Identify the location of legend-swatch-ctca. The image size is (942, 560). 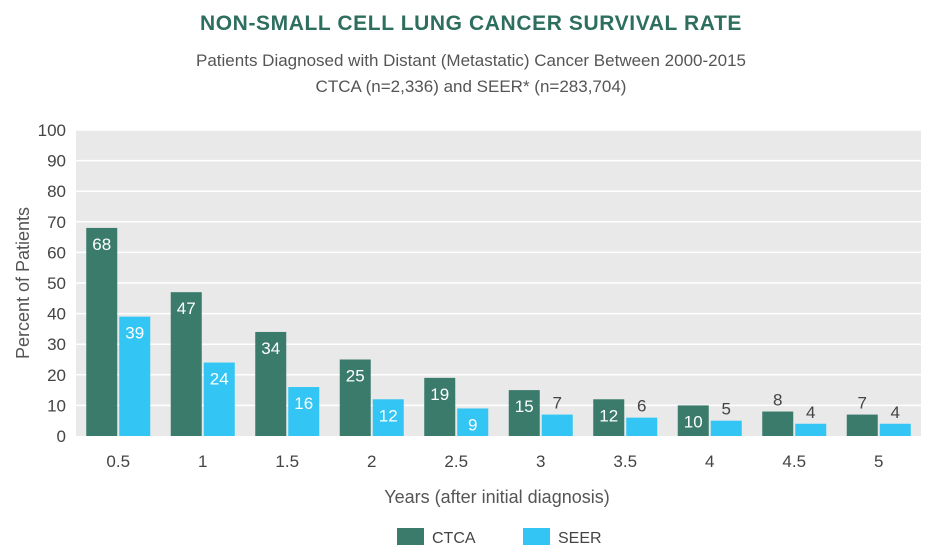
(410, 536).